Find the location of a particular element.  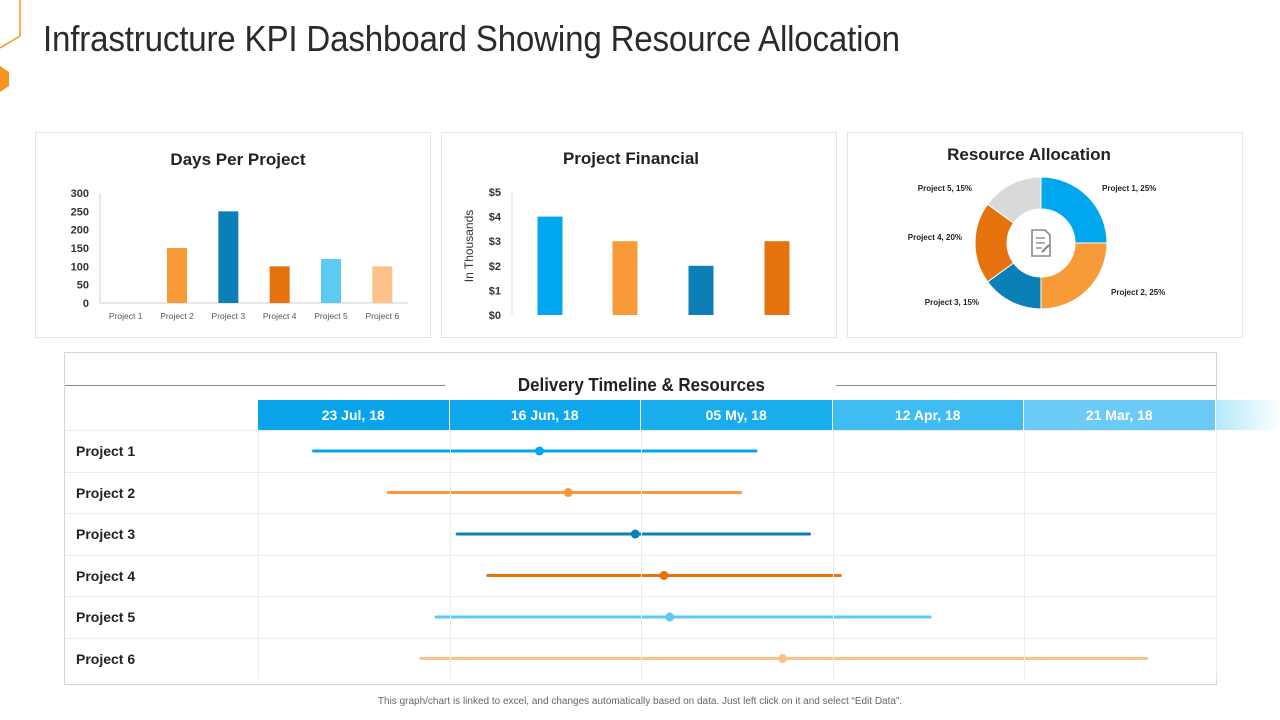

slice-label: Project 1, 25% is located at coordinates (1129, 188).